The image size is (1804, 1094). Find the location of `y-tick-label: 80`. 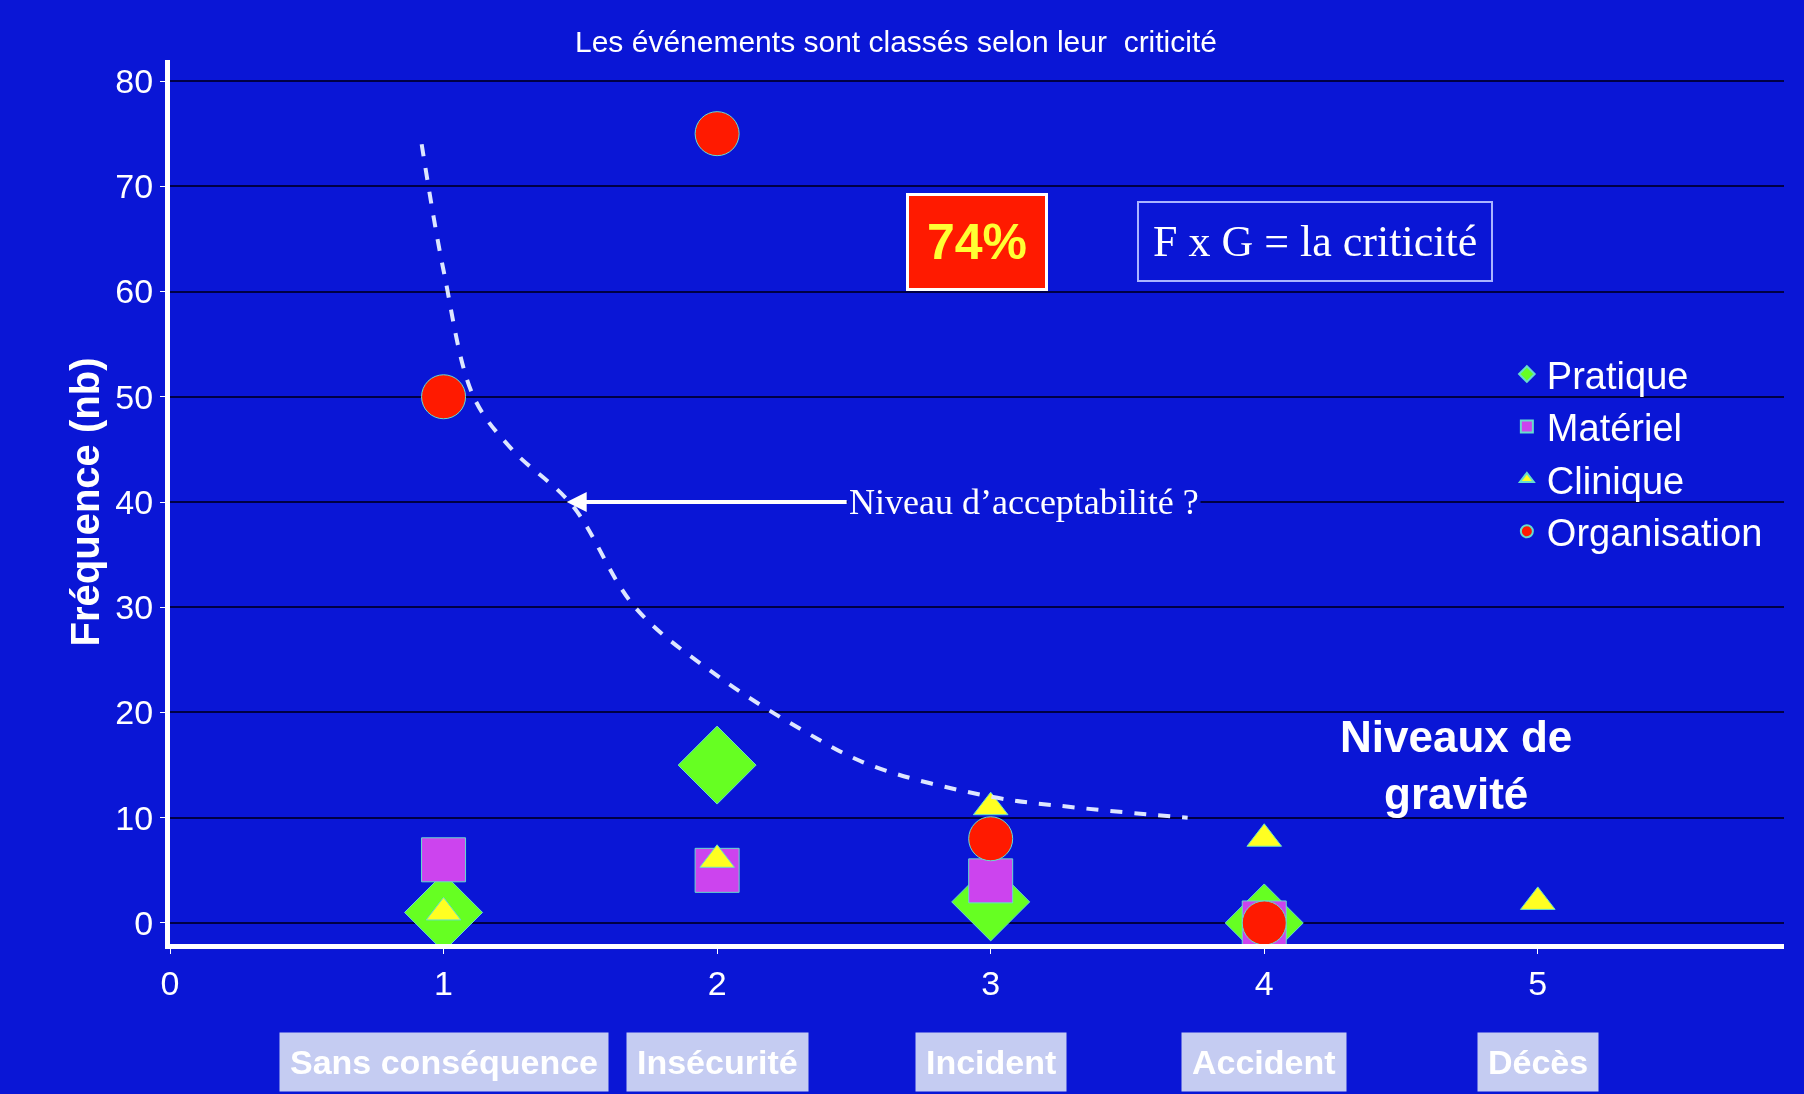

y-tick-label: 80 is located at coordinates (134, 80).